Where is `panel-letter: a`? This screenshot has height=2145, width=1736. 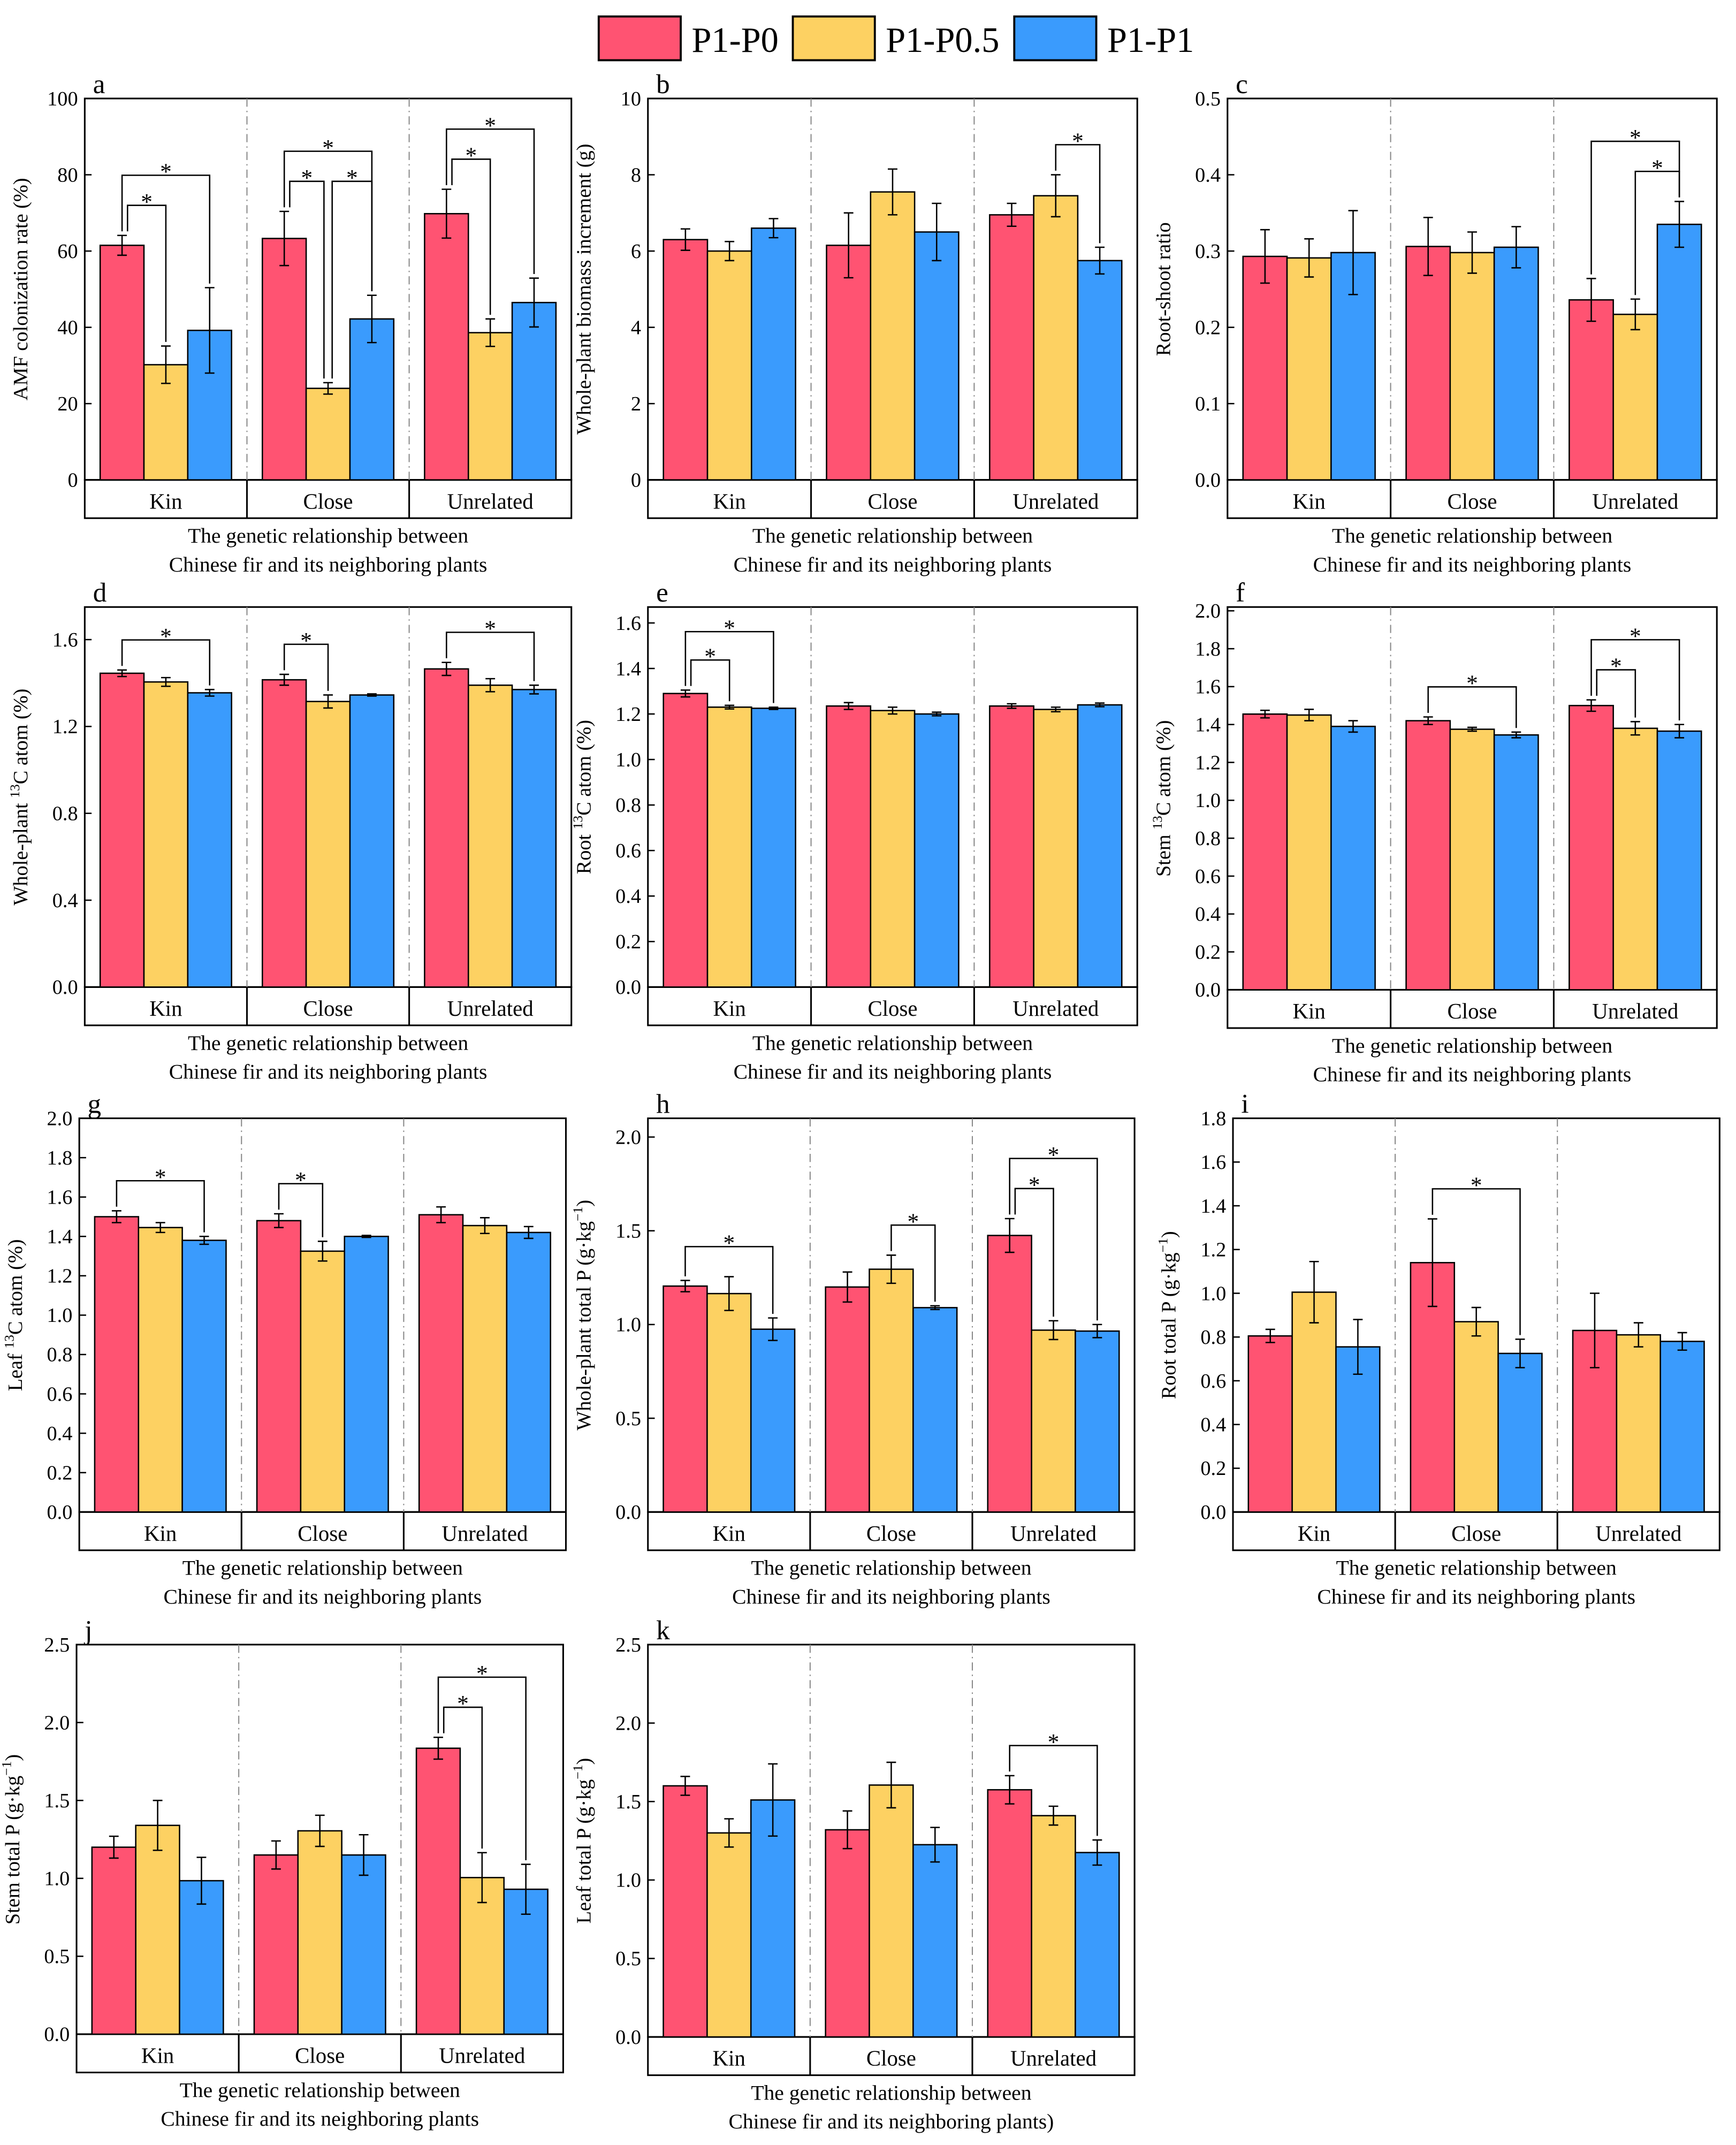 panel-letter: a is located at coordinates (99, 84).